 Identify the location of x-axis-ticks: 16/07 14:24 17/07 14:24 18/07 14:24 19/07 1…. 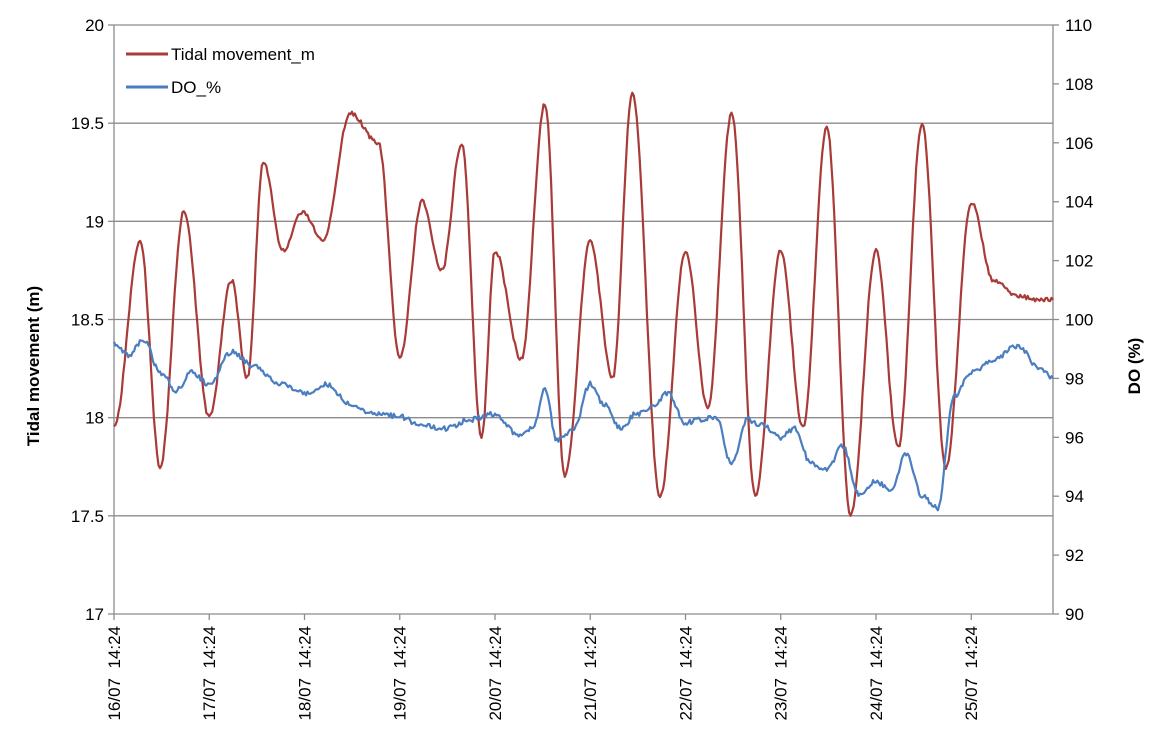
(543, 667).